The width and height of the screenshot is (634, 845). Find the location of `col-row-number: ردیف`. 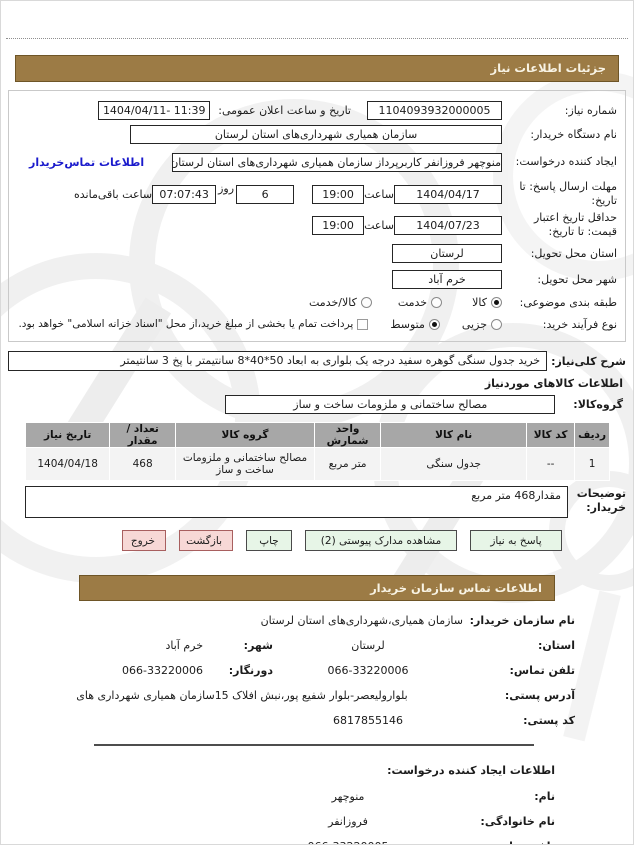

col-row-number: ردیف is located at coordinates (592, 435).